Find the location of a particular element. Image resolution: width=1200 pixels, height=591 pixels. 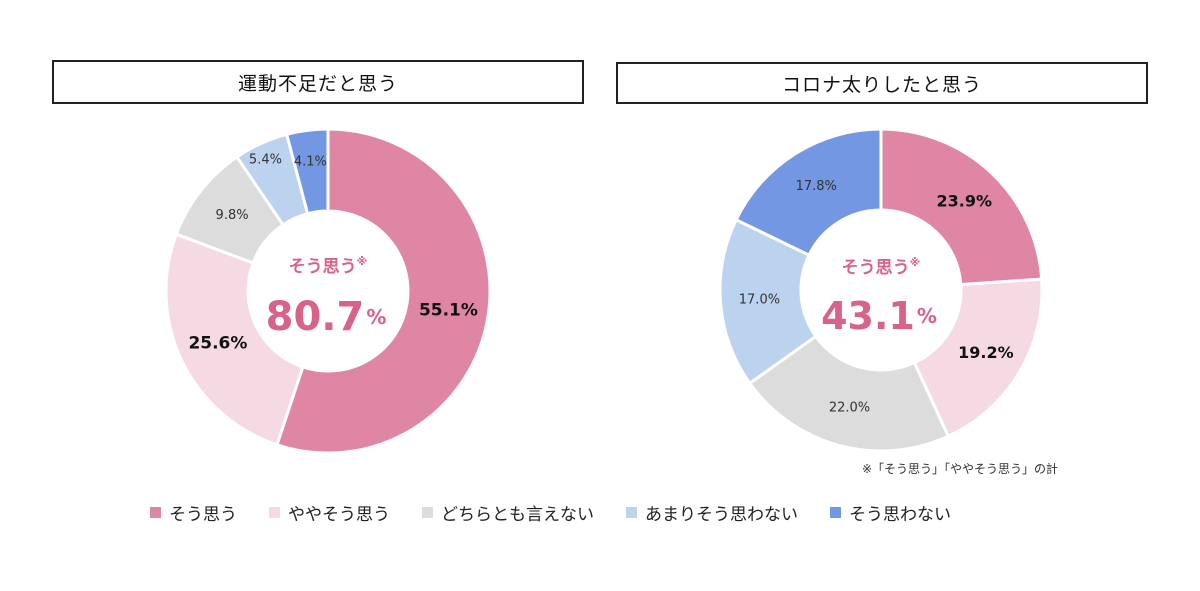

slice-data-label: 19.2% is located at coordinates (986, 352).